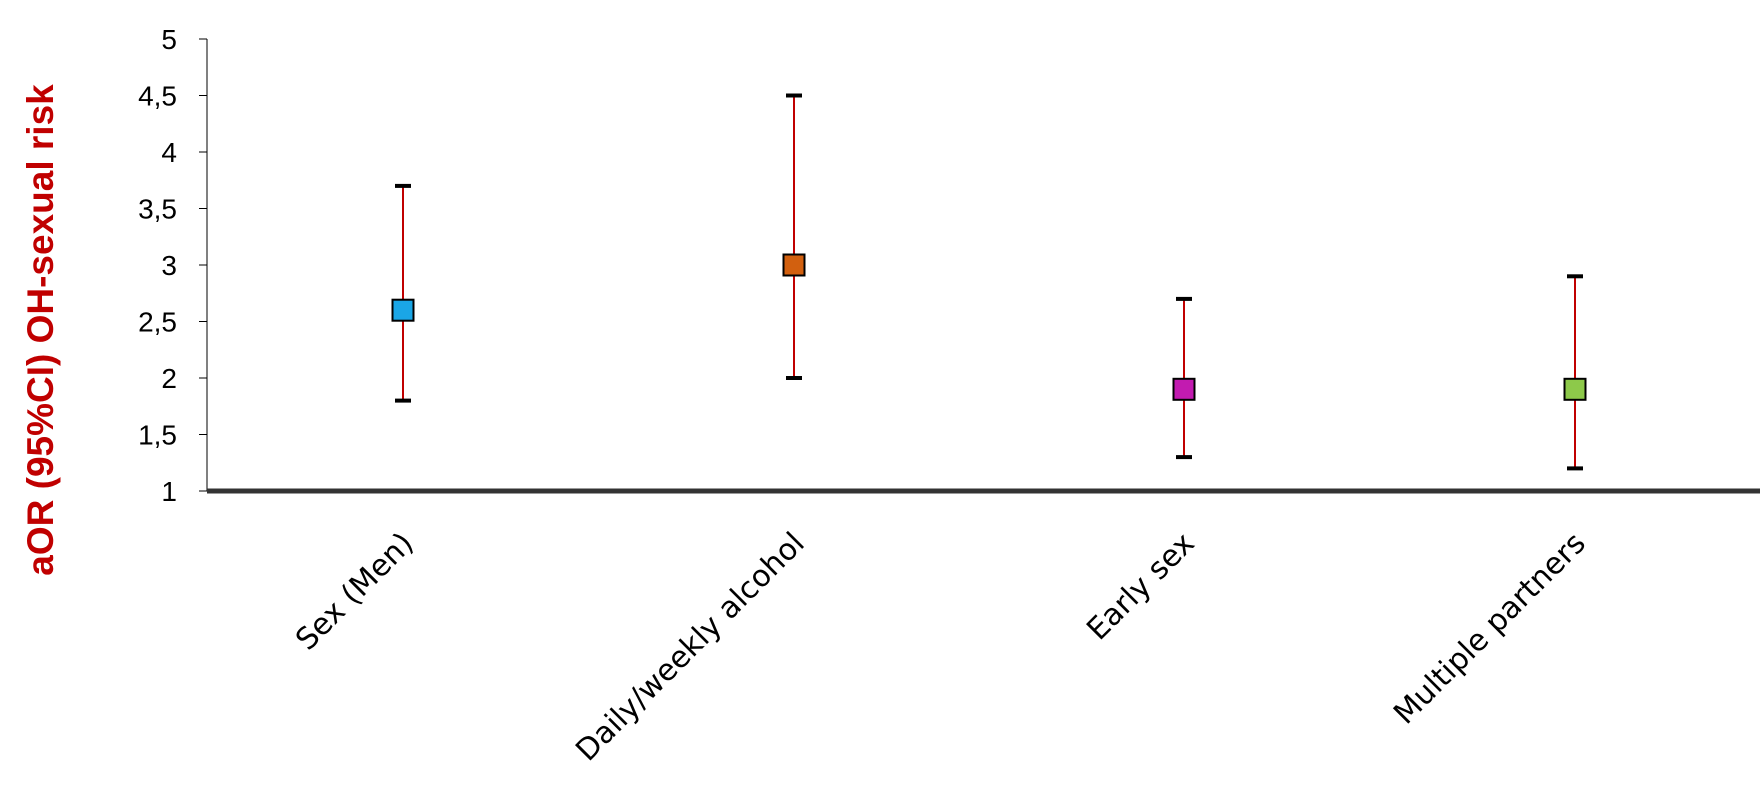  What do you see at coordinates (169, 39) in the screenshot?
I see `y-tick-label: 5` at bounding box center [169, 39].